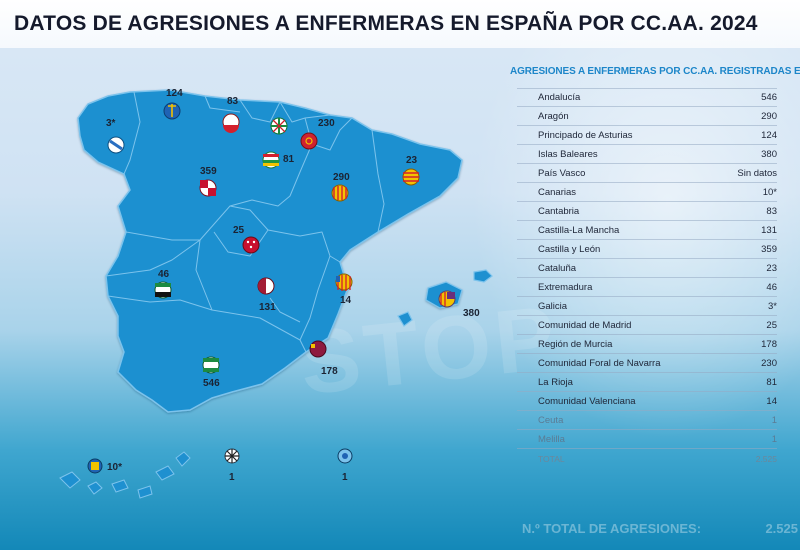 This screenshot has width=800, height=550. What do you see at coordinates (585, 325) in the screenshot?
I see `region-name: Comunidad de Madrid` at bounding box center [585, 325].